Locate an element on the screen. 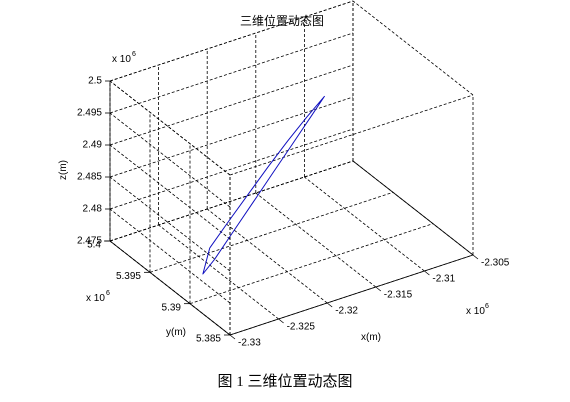 This screenshot has height=402, width=570. z-tick-label: 2.475 is located at coordinates (89, 241).